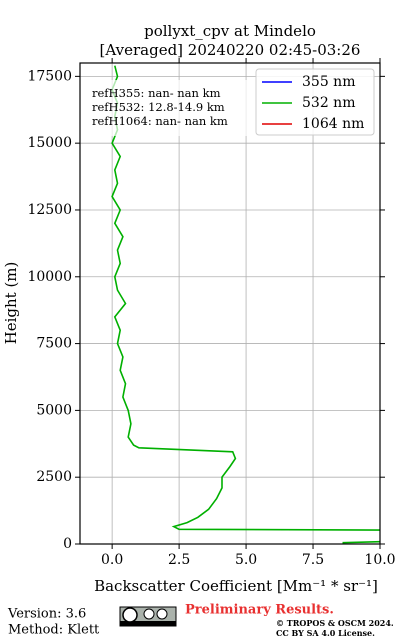 This screenshot has width=400, height=644. What do you see at coordinates (49, 76) in the screenshot?
I see `y-tick-label: 17500` at bounding box center [49, 76].